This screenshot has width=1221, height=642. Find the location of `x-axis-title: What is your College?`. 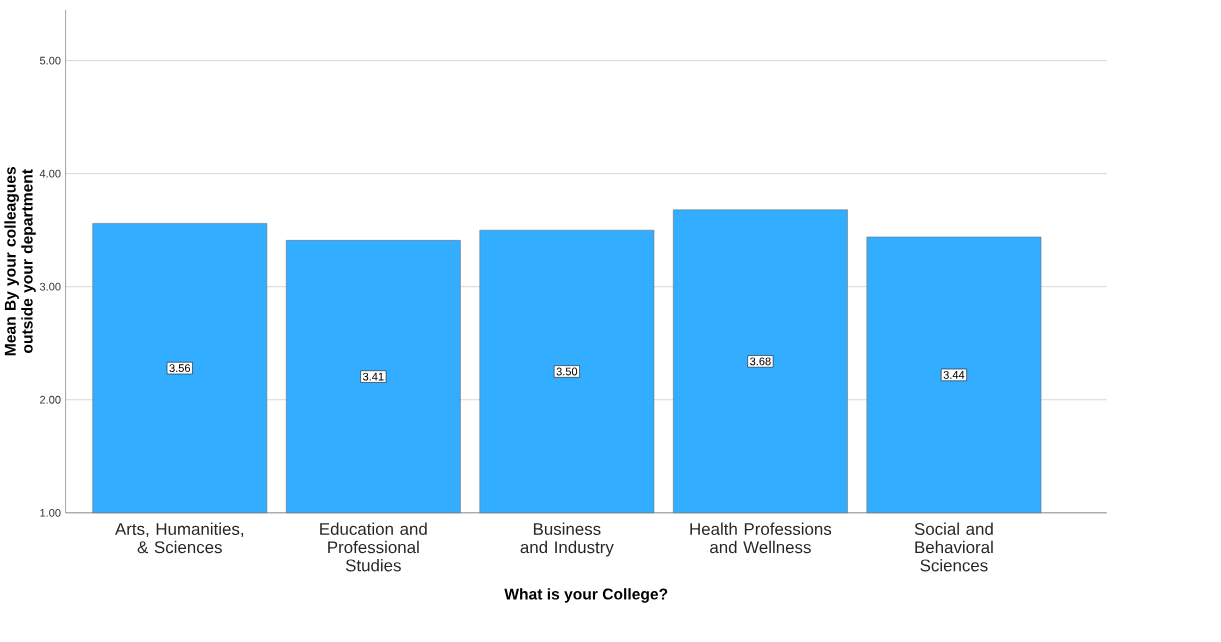

x-axis-title: What is your College? is located at coordinates (586, 595).